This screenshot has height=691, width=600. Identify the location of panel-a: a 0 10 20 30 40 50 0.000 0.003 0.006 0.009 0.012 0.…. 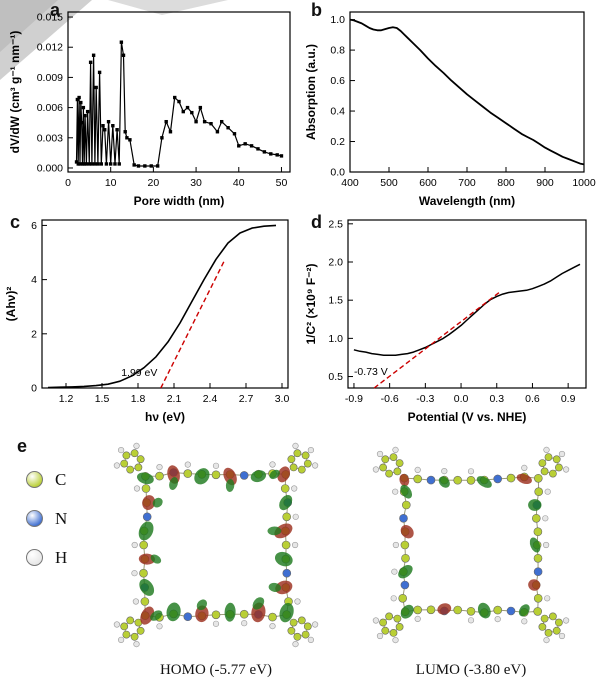
(153, 105).